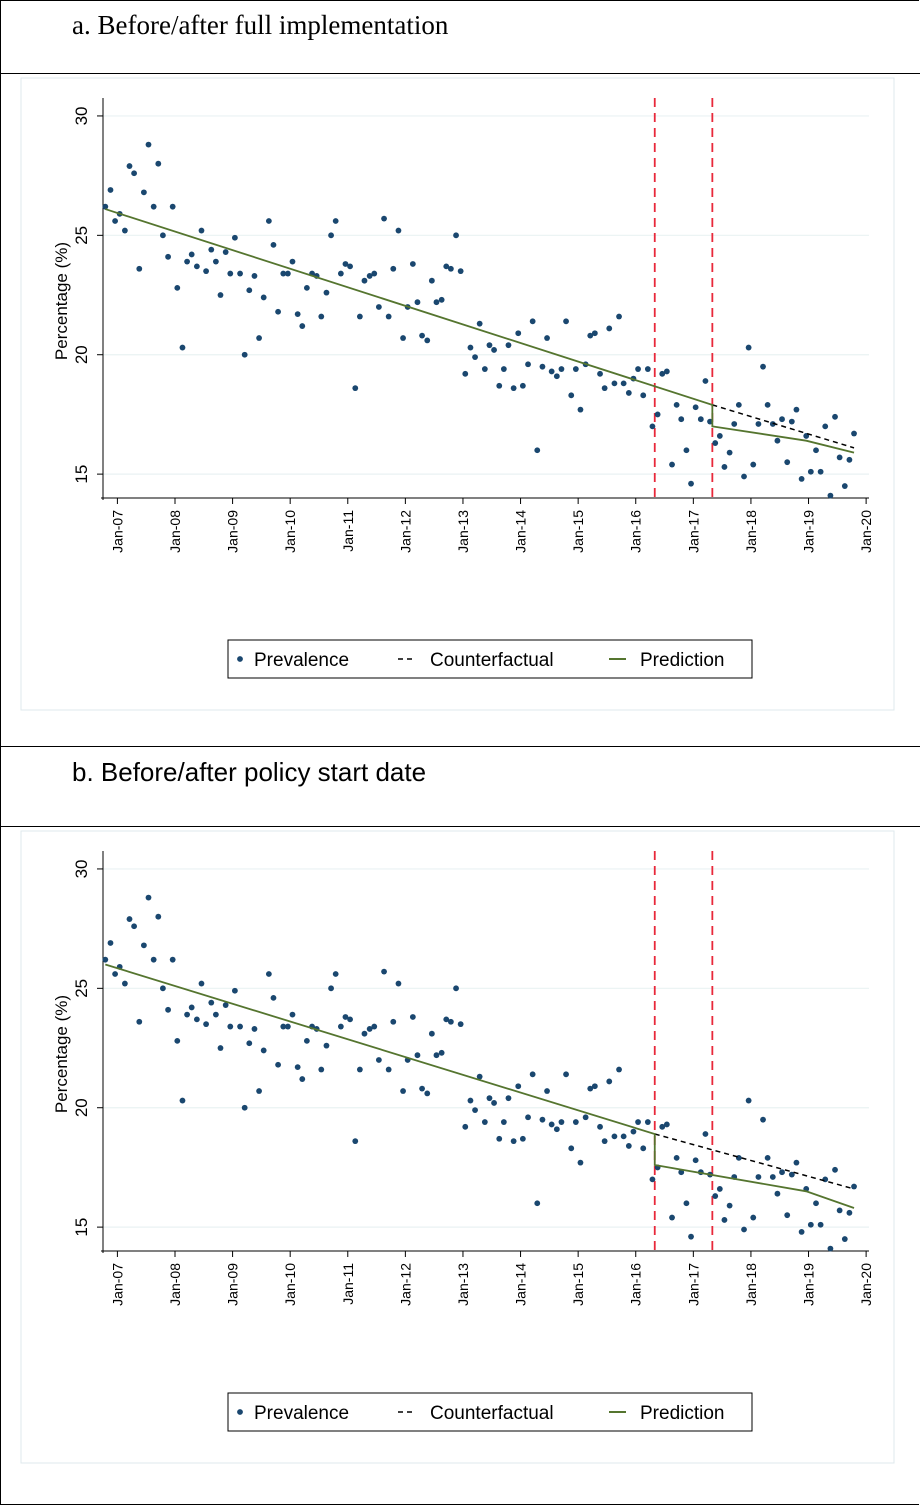  What do you see at coordinates (636, 531) in the screenshot?
I see `x-tick-label: Jan-16` at bounding box center [636, 531].